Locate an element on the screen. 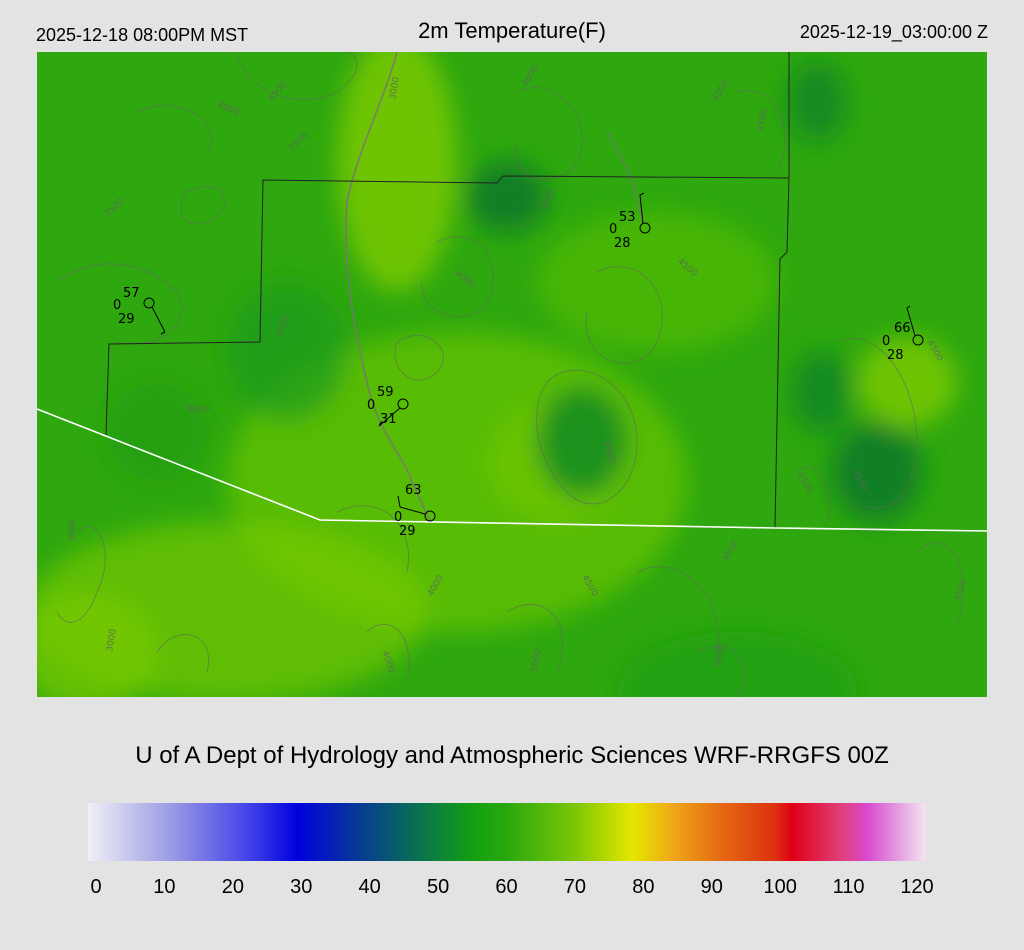  colorbar-tick-label: 90 is located at coordinates (711, 887).